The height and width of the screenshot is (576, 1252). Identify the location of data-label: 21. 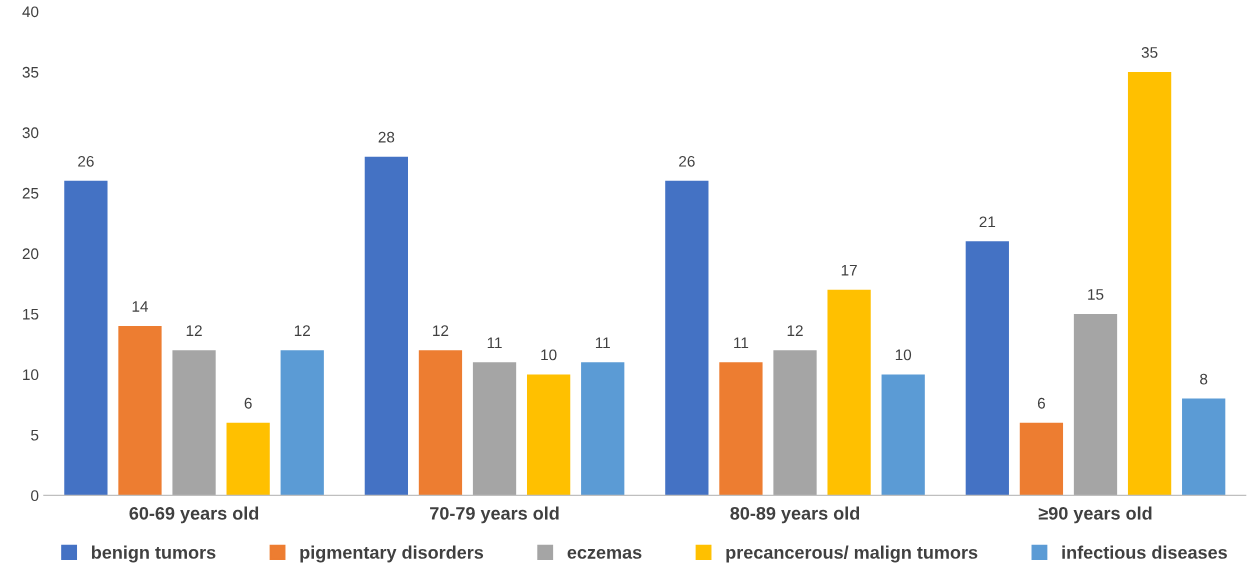
(987, 222).